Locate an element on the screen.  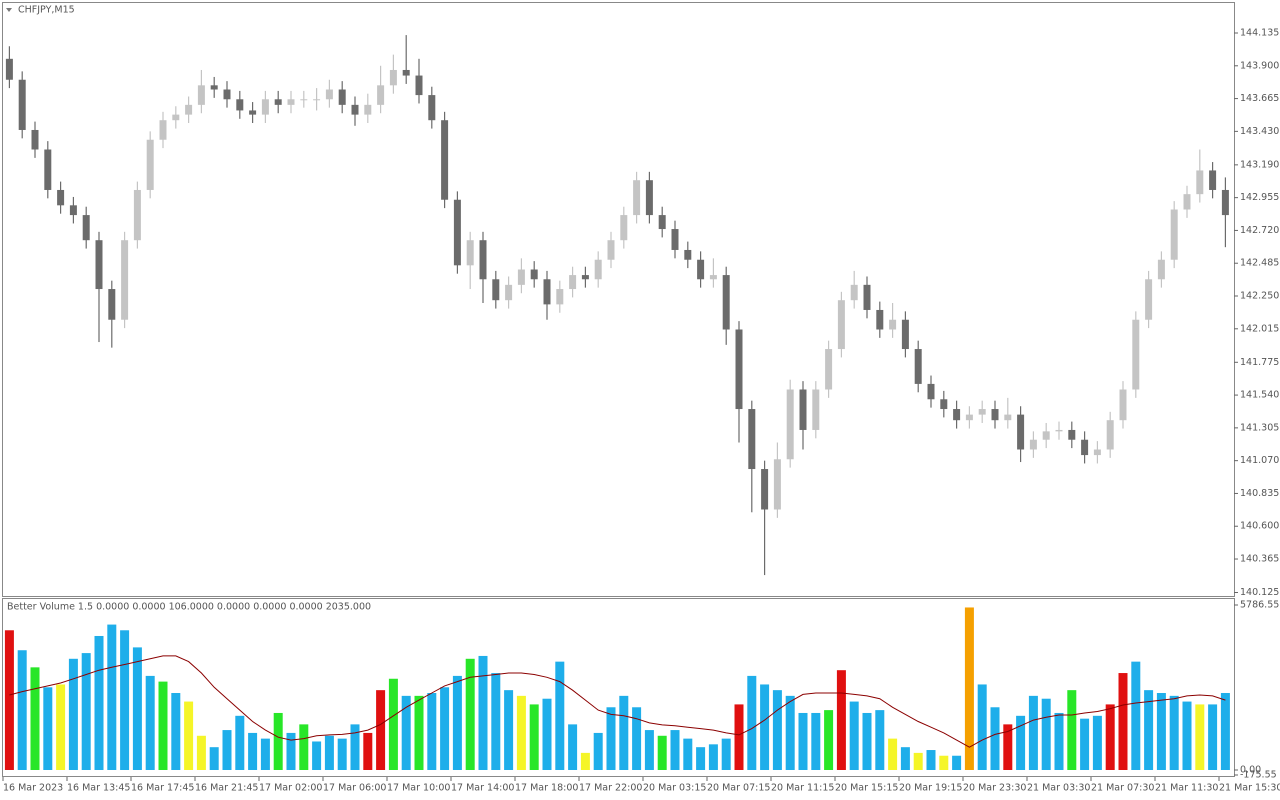
y-tick-label: 144.135 is located at coordinates (1259, 32).